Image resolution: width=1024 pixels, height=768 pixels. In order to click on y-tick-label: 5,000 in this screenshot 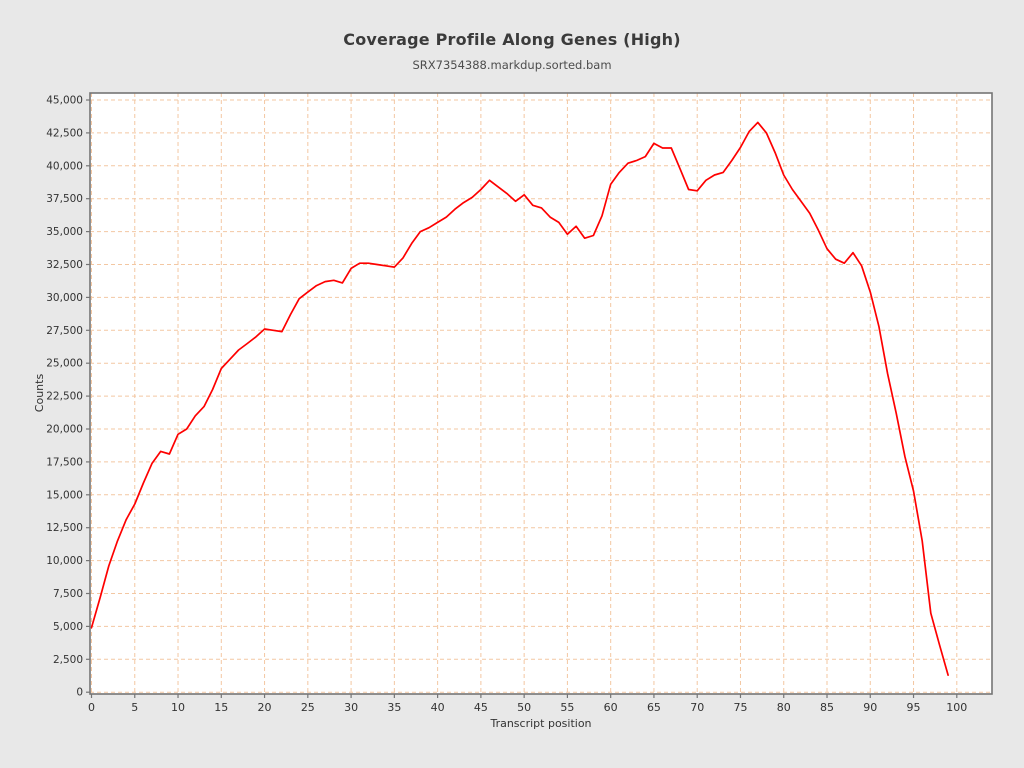, I will do `click(68, 627)`.